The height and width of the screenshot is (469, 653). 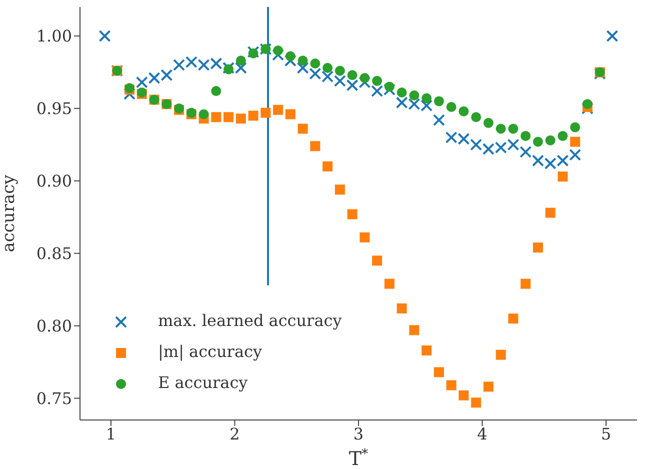 What do you see at coordinates (54, 181) in the screenshot?
I see `y-tick-label: 0.90` at bounding box center [54, 181].